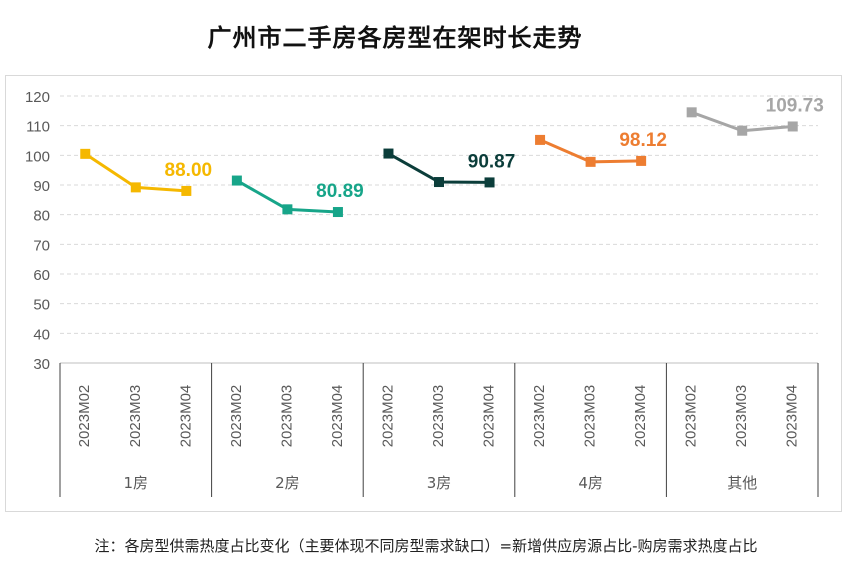  Describe the element at coordinates (37, 156) in the screenshot. I see `y-tick-label: 100` at that location.